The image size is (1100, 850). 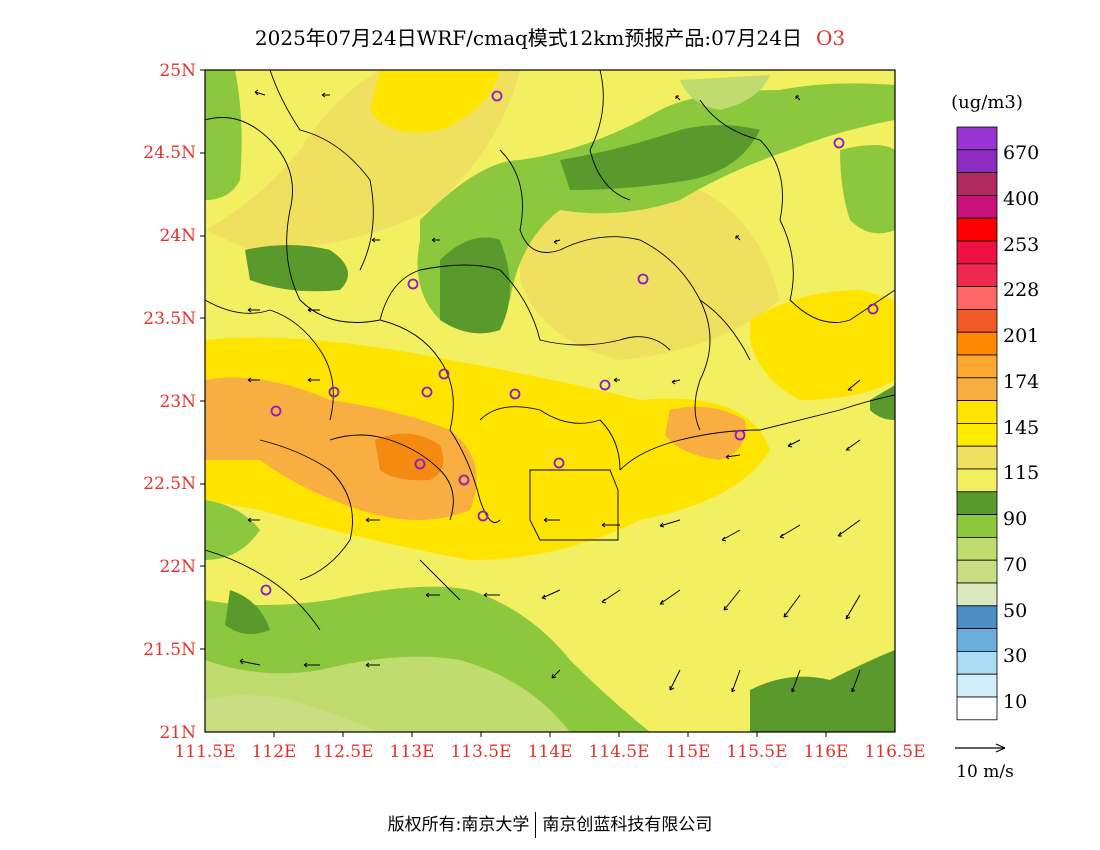 What do you see at coordinates (1015, 702) in the screenshot?
I see `legend-label: 10` at bounding box center [1015, 702].